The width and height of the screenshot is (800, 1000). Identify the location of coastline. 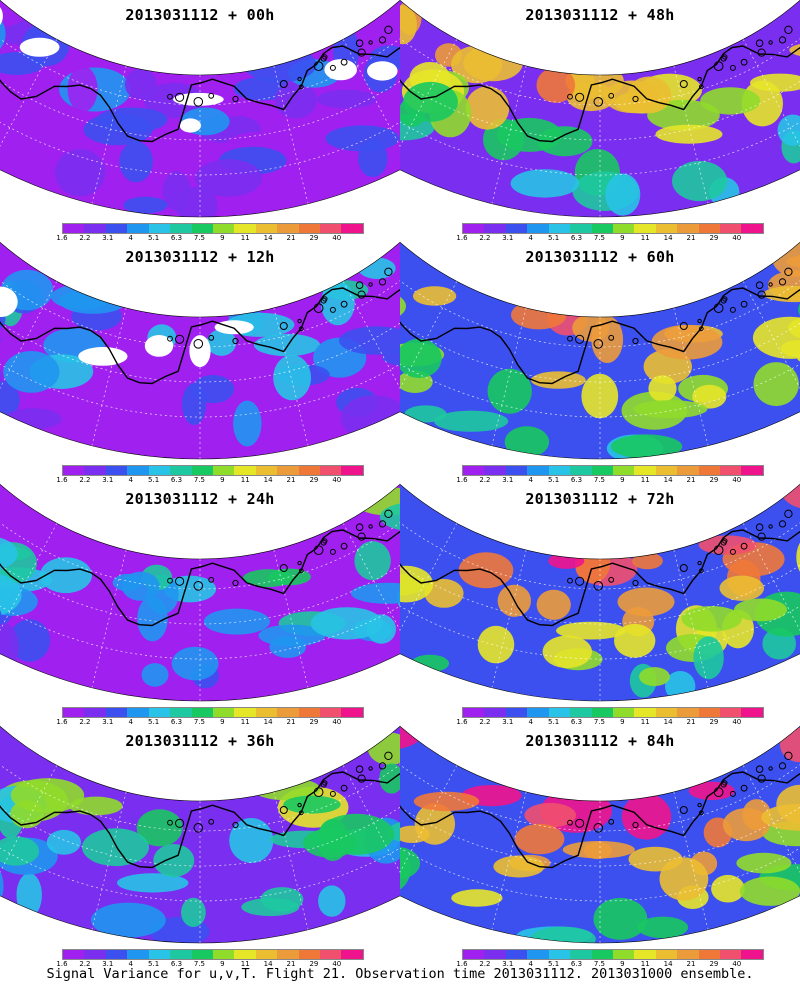
(600, 320).